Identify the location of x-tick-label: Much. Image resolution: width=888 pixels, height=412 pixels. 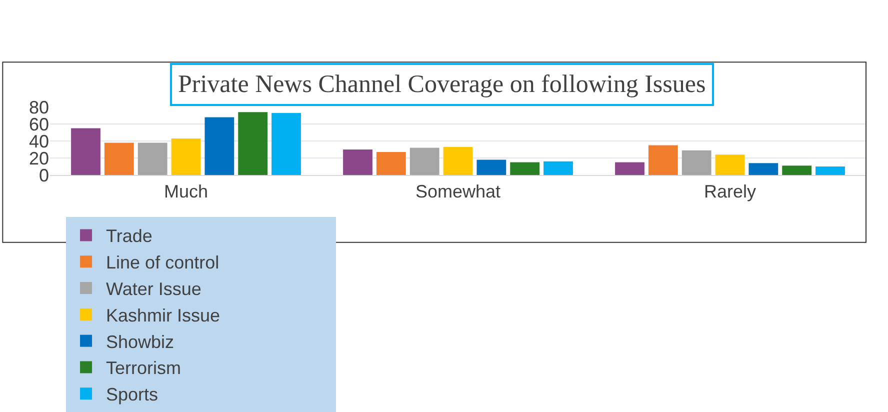
(186, 192).